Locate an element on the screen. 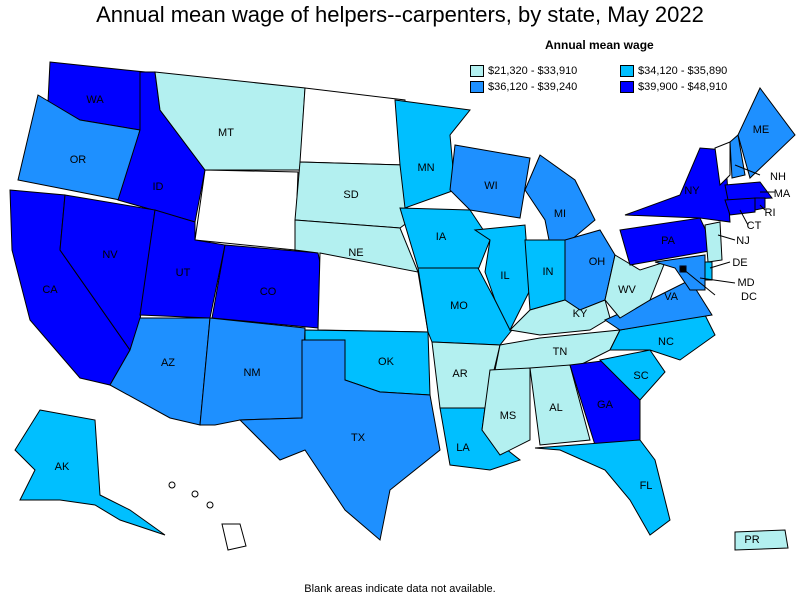 The height and width of the screenshot is (600, 800). callout-line-dc is located at coordinates (699, 282).